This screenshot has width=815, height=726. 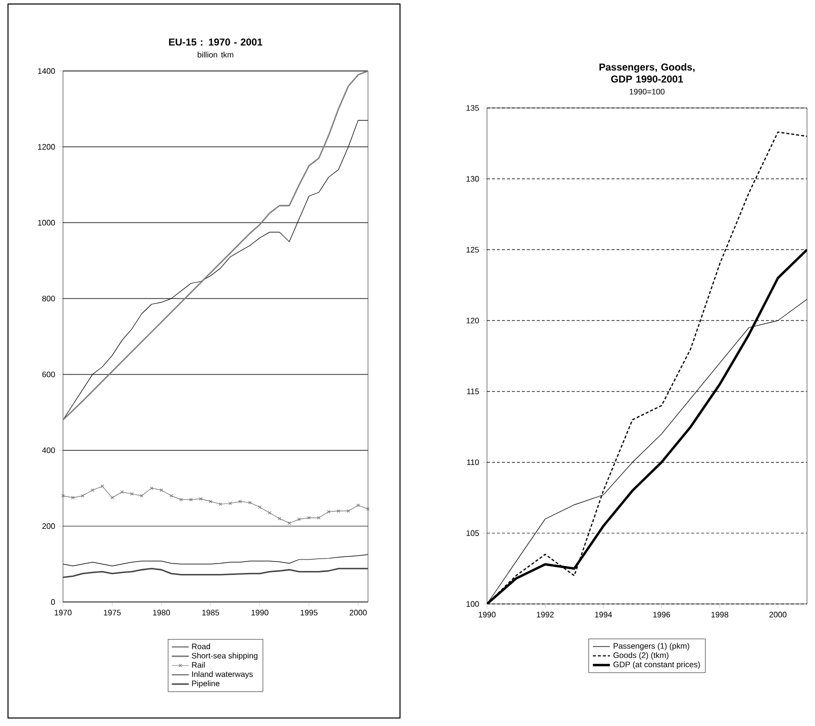 What do you see at coordinates (647, 73) in the screenshot?
I see `chart-title: Passengers, Goods, GDP 1990-2001` at bounding box center [647, 73].